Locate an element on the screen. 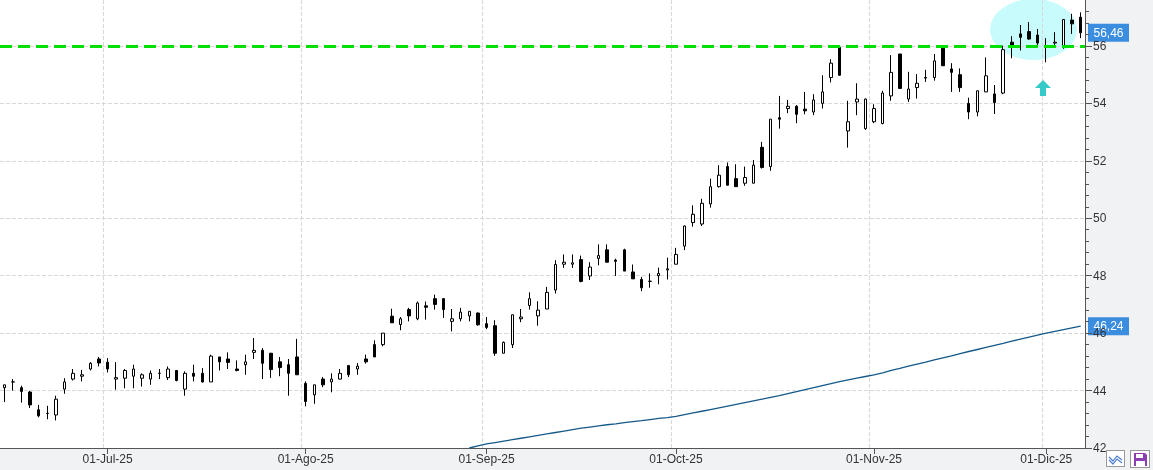 This screenshot has height=470, width=1153. x-tick-label: 01-Jul-25 is located at coordinates (107, 459).